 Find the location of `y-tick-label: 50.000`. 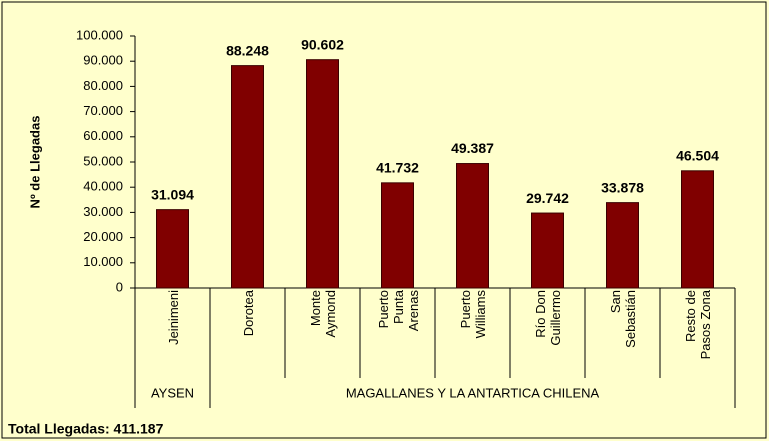

y-tick-label: 50.000 is located at coordinates (103, 160).